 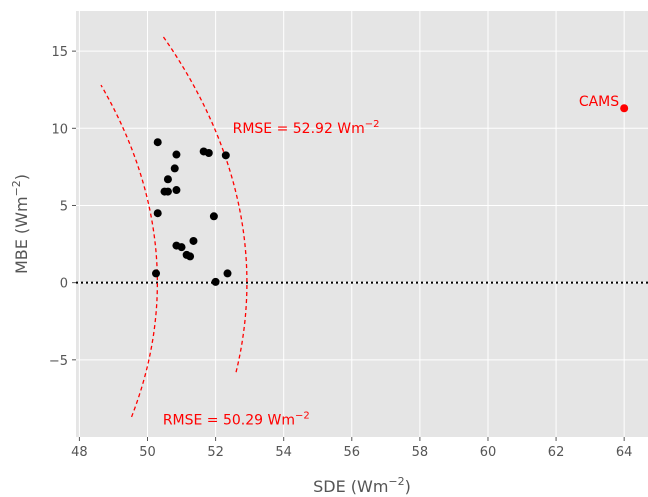 I want to click on x-tick-label: 56, so click(x=352, y=452).